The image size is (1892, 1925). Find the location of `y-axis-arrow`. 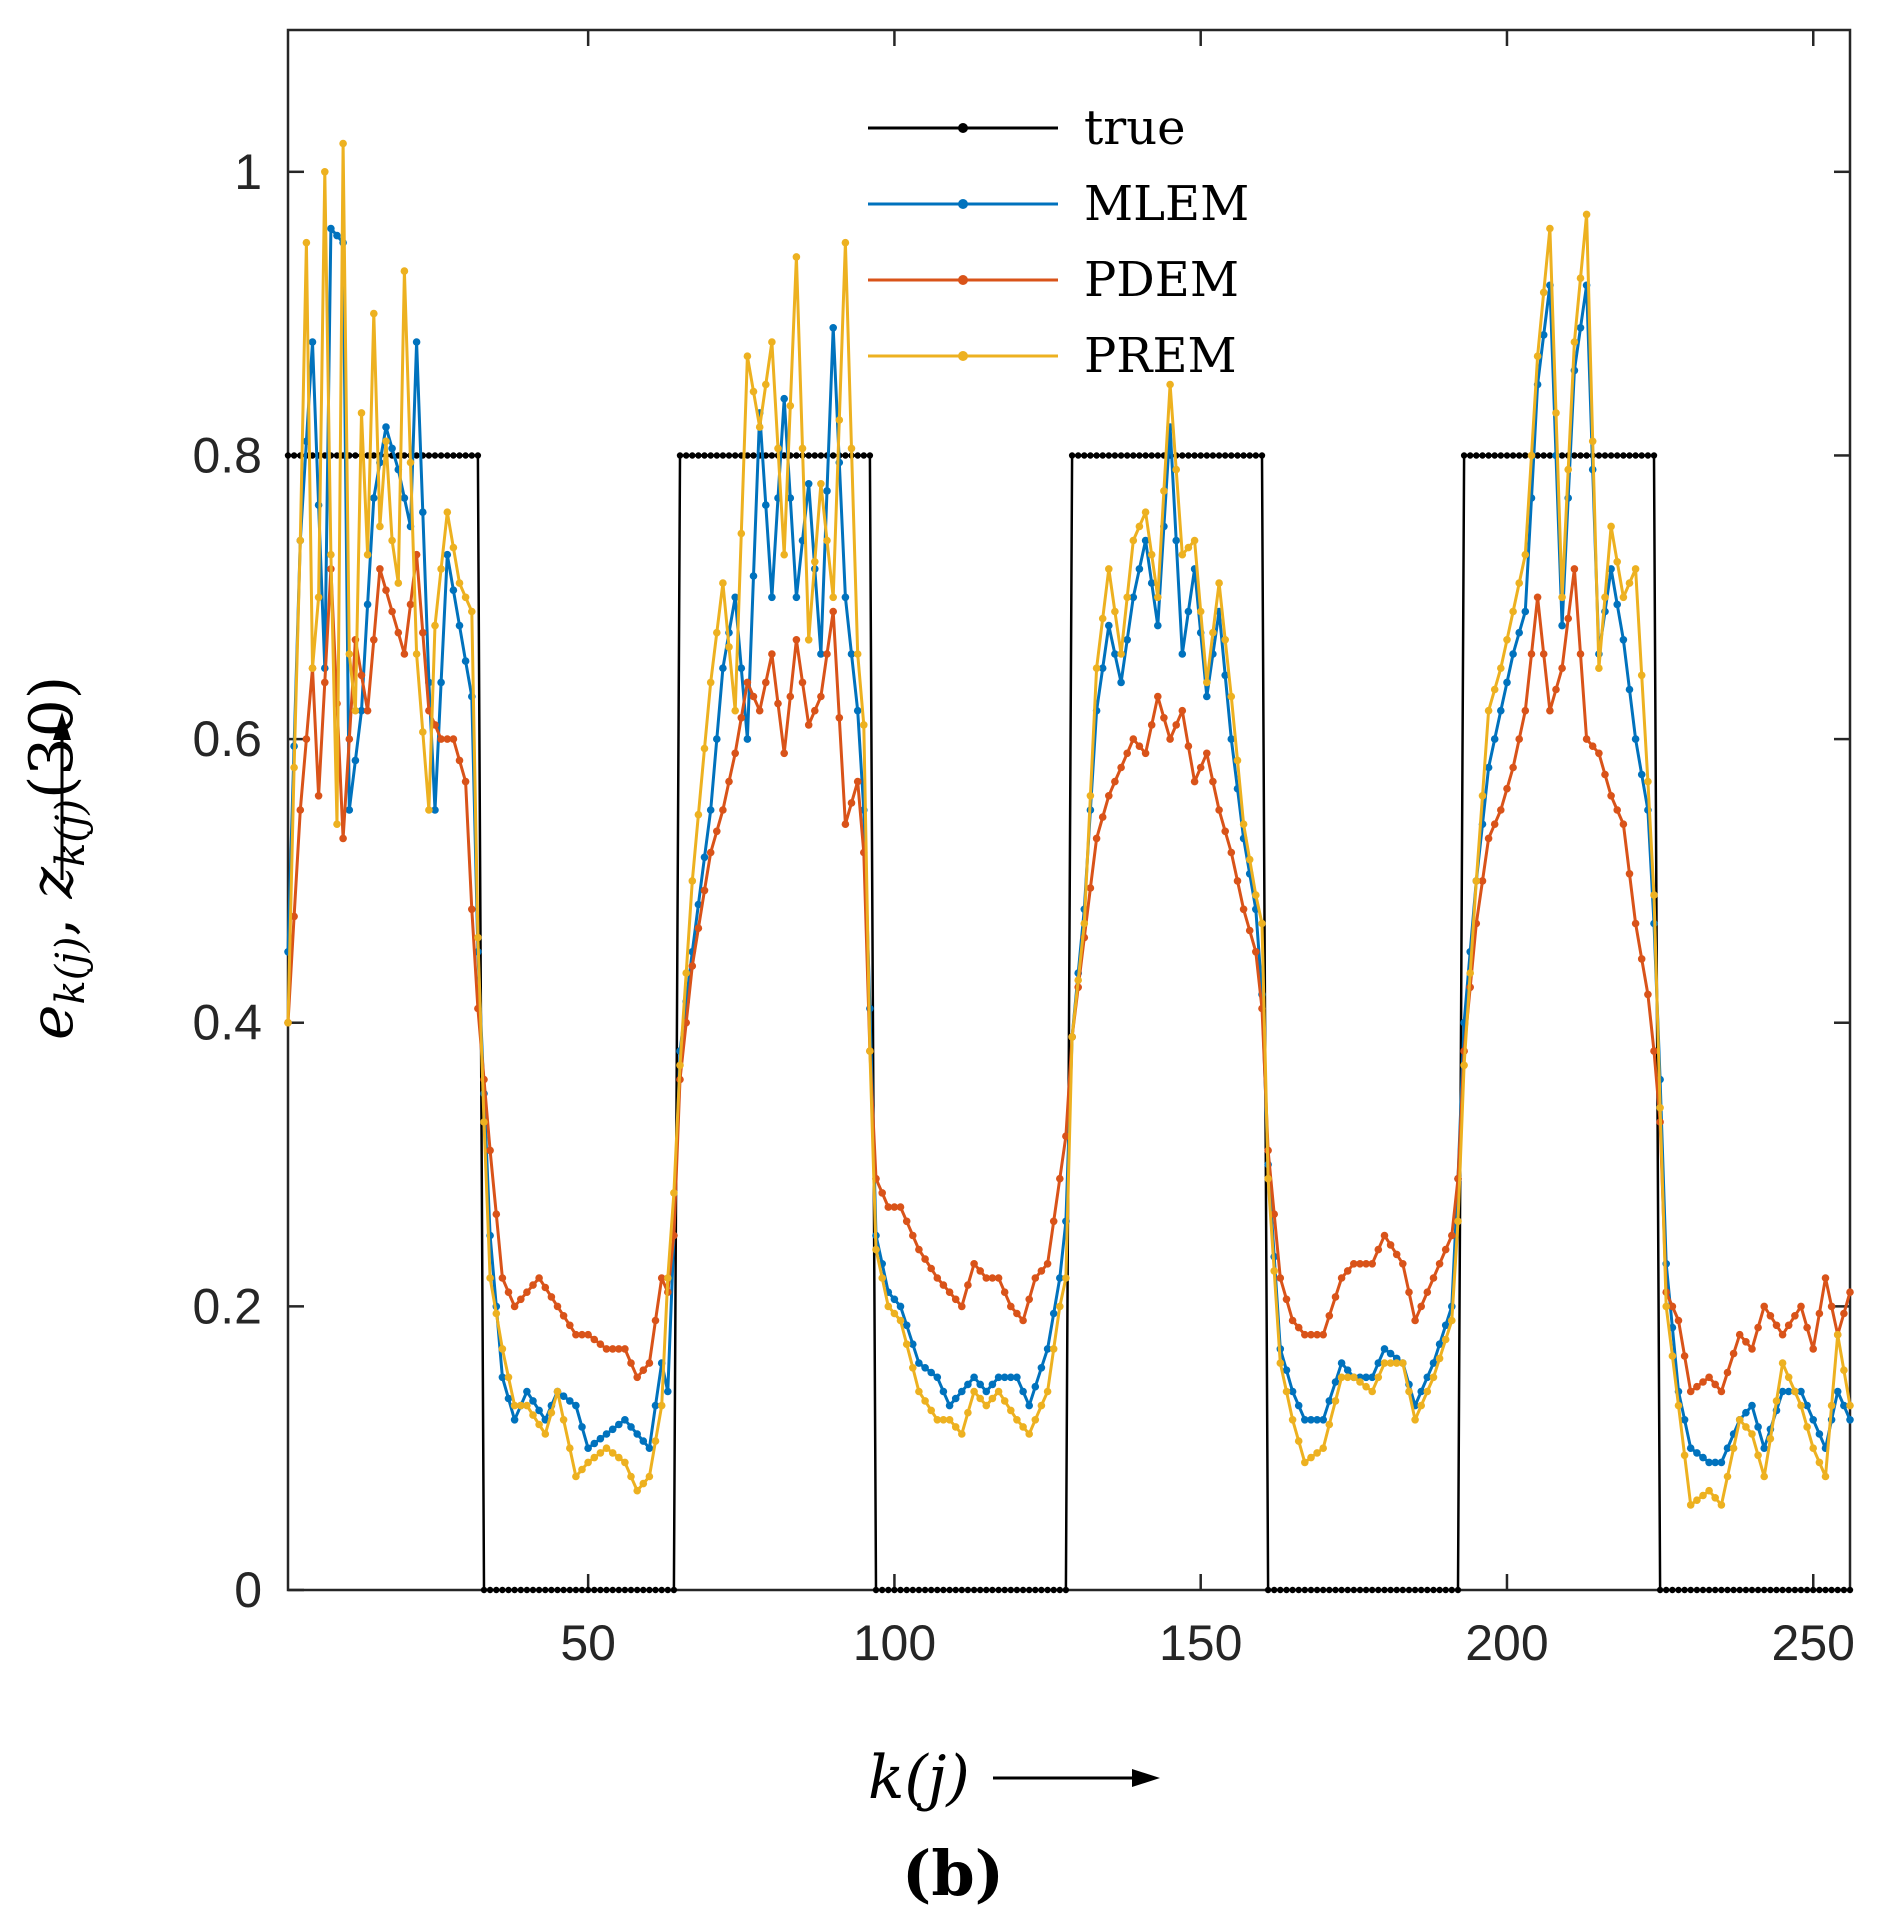

y-axis-arrow is located at coordinates (62, 796).